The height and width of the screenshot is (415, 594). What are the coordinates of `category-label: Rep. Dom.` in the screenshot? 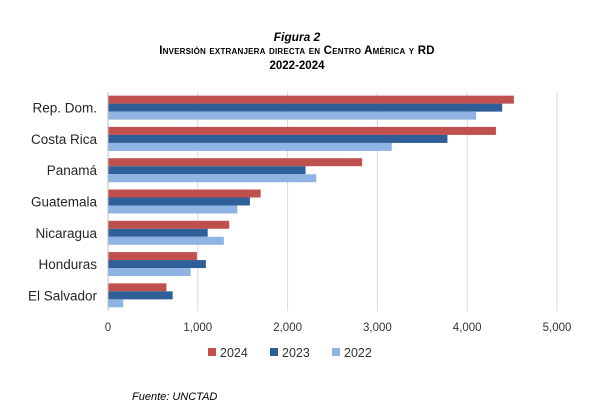 It's located at (64, 108).